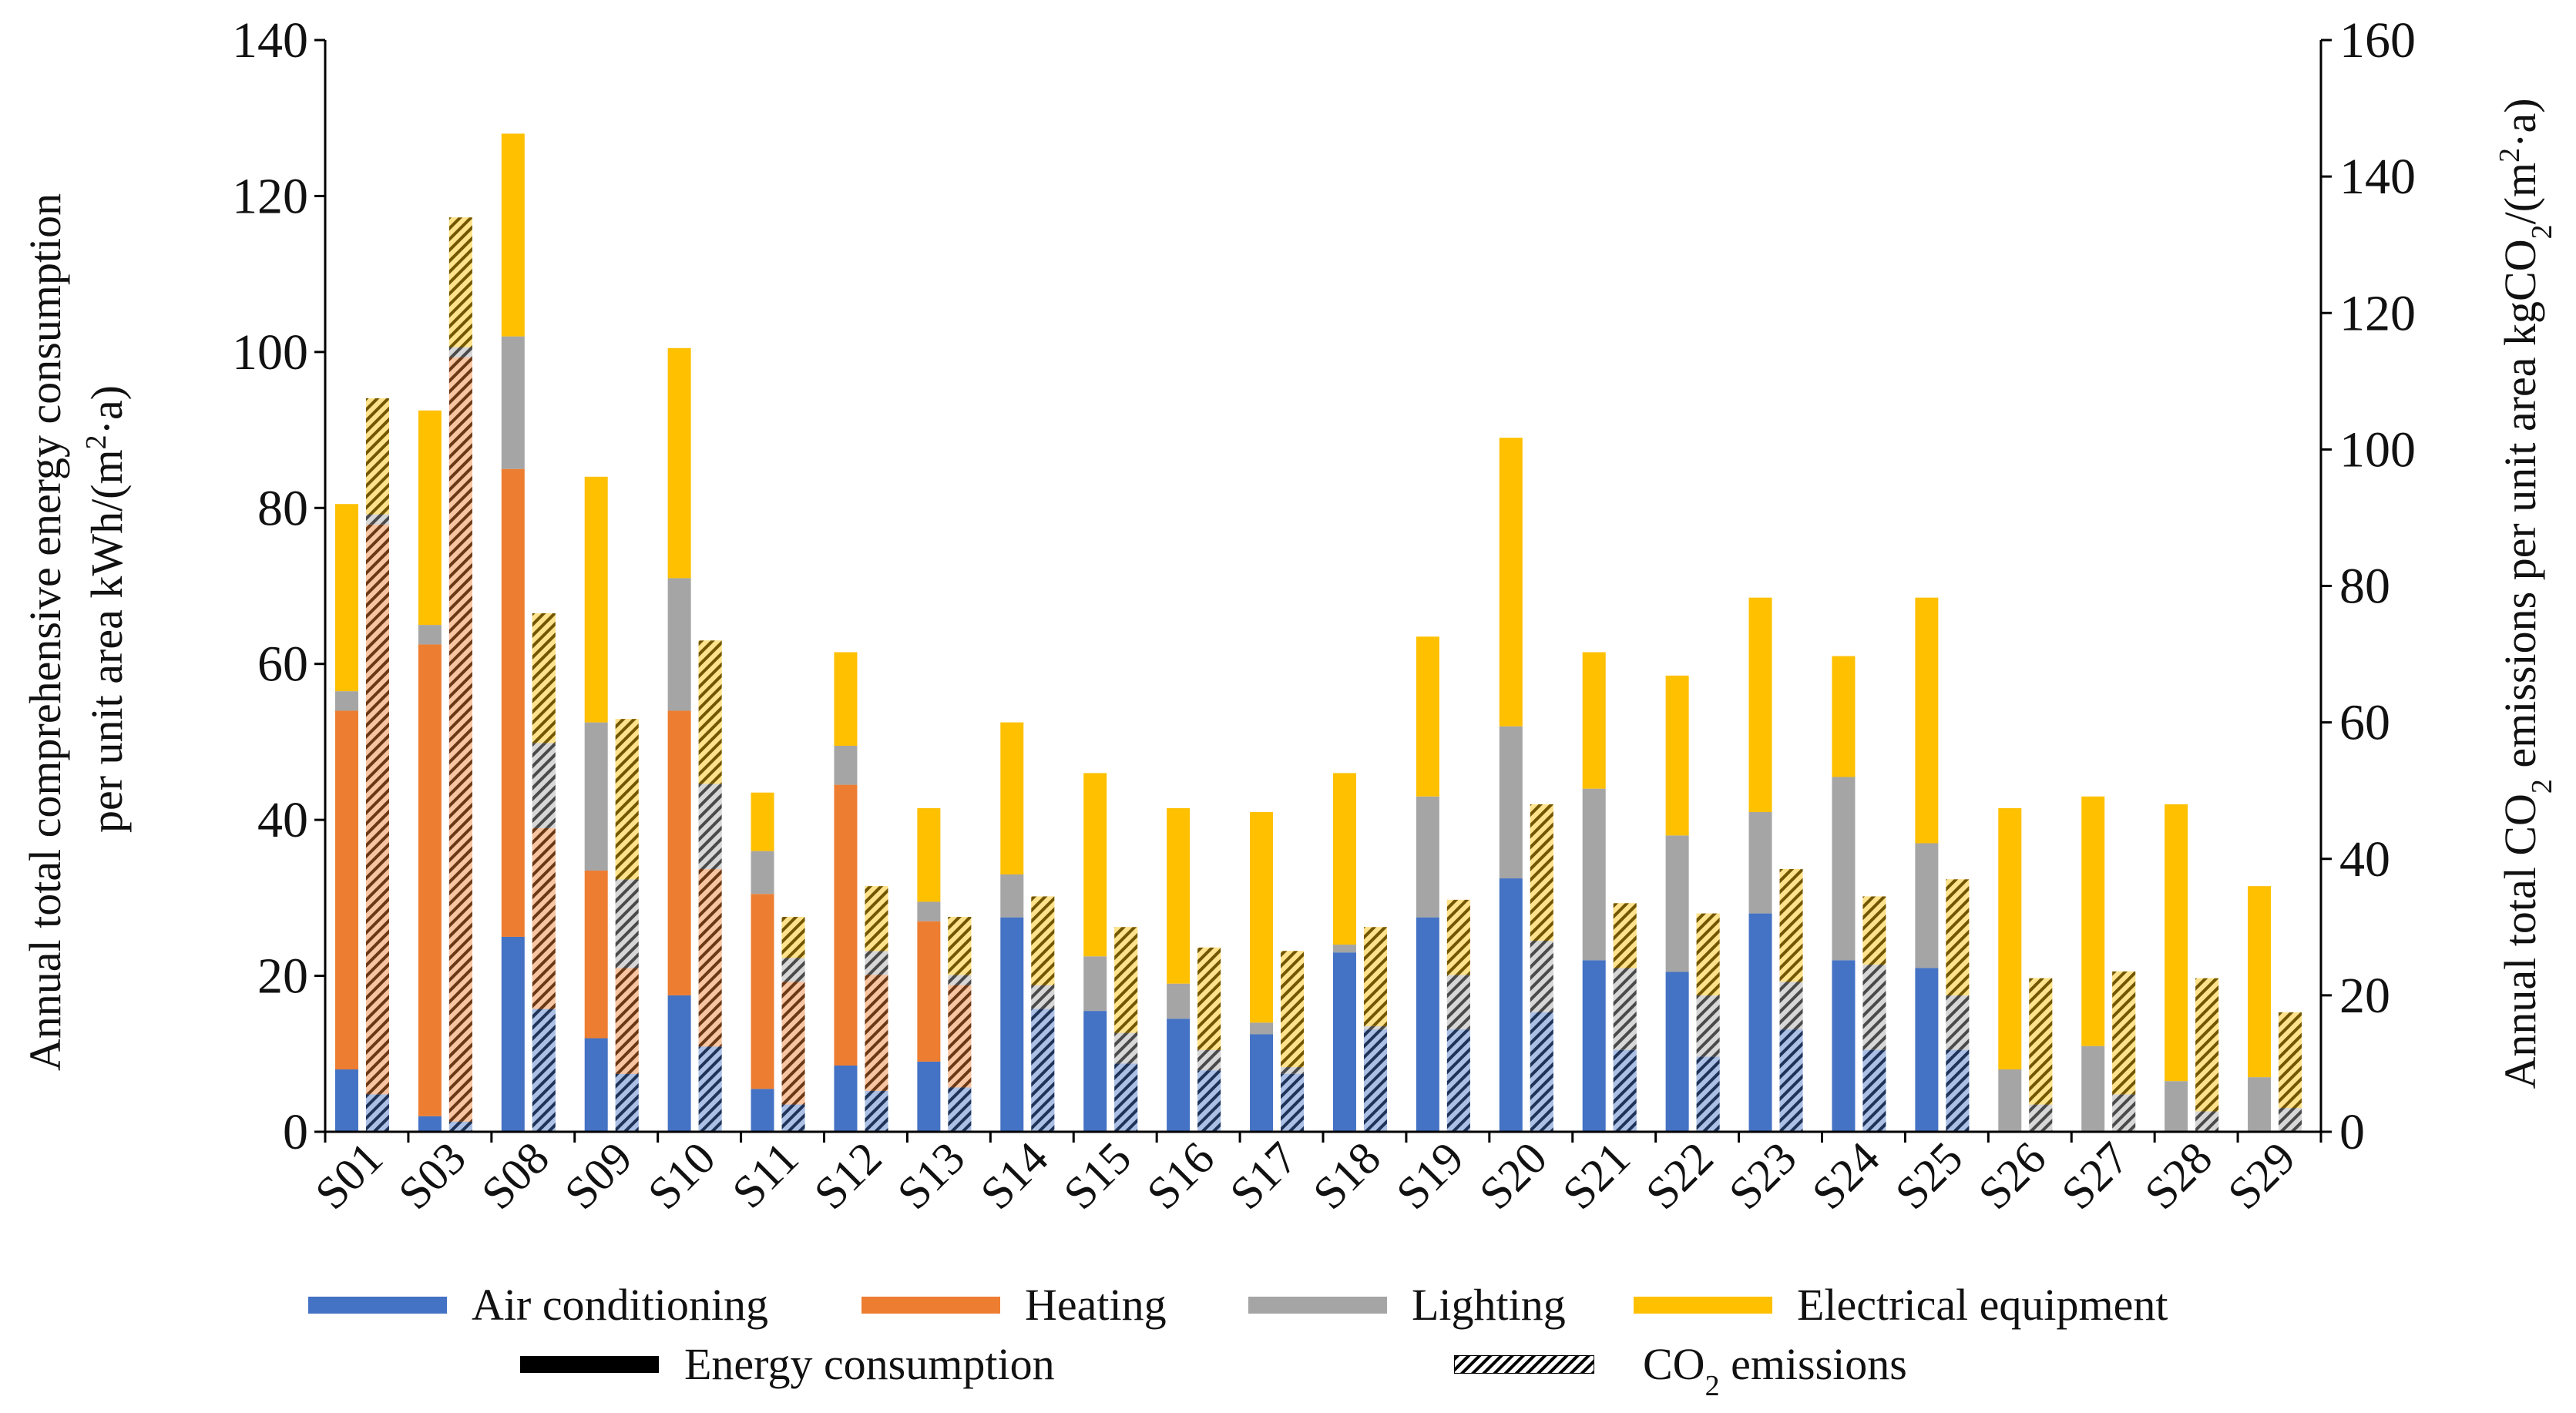  Describe the element at coordinates (1712, 1386) in the screenshot. I see `legend-label-co2-part-1: 2` at that location.